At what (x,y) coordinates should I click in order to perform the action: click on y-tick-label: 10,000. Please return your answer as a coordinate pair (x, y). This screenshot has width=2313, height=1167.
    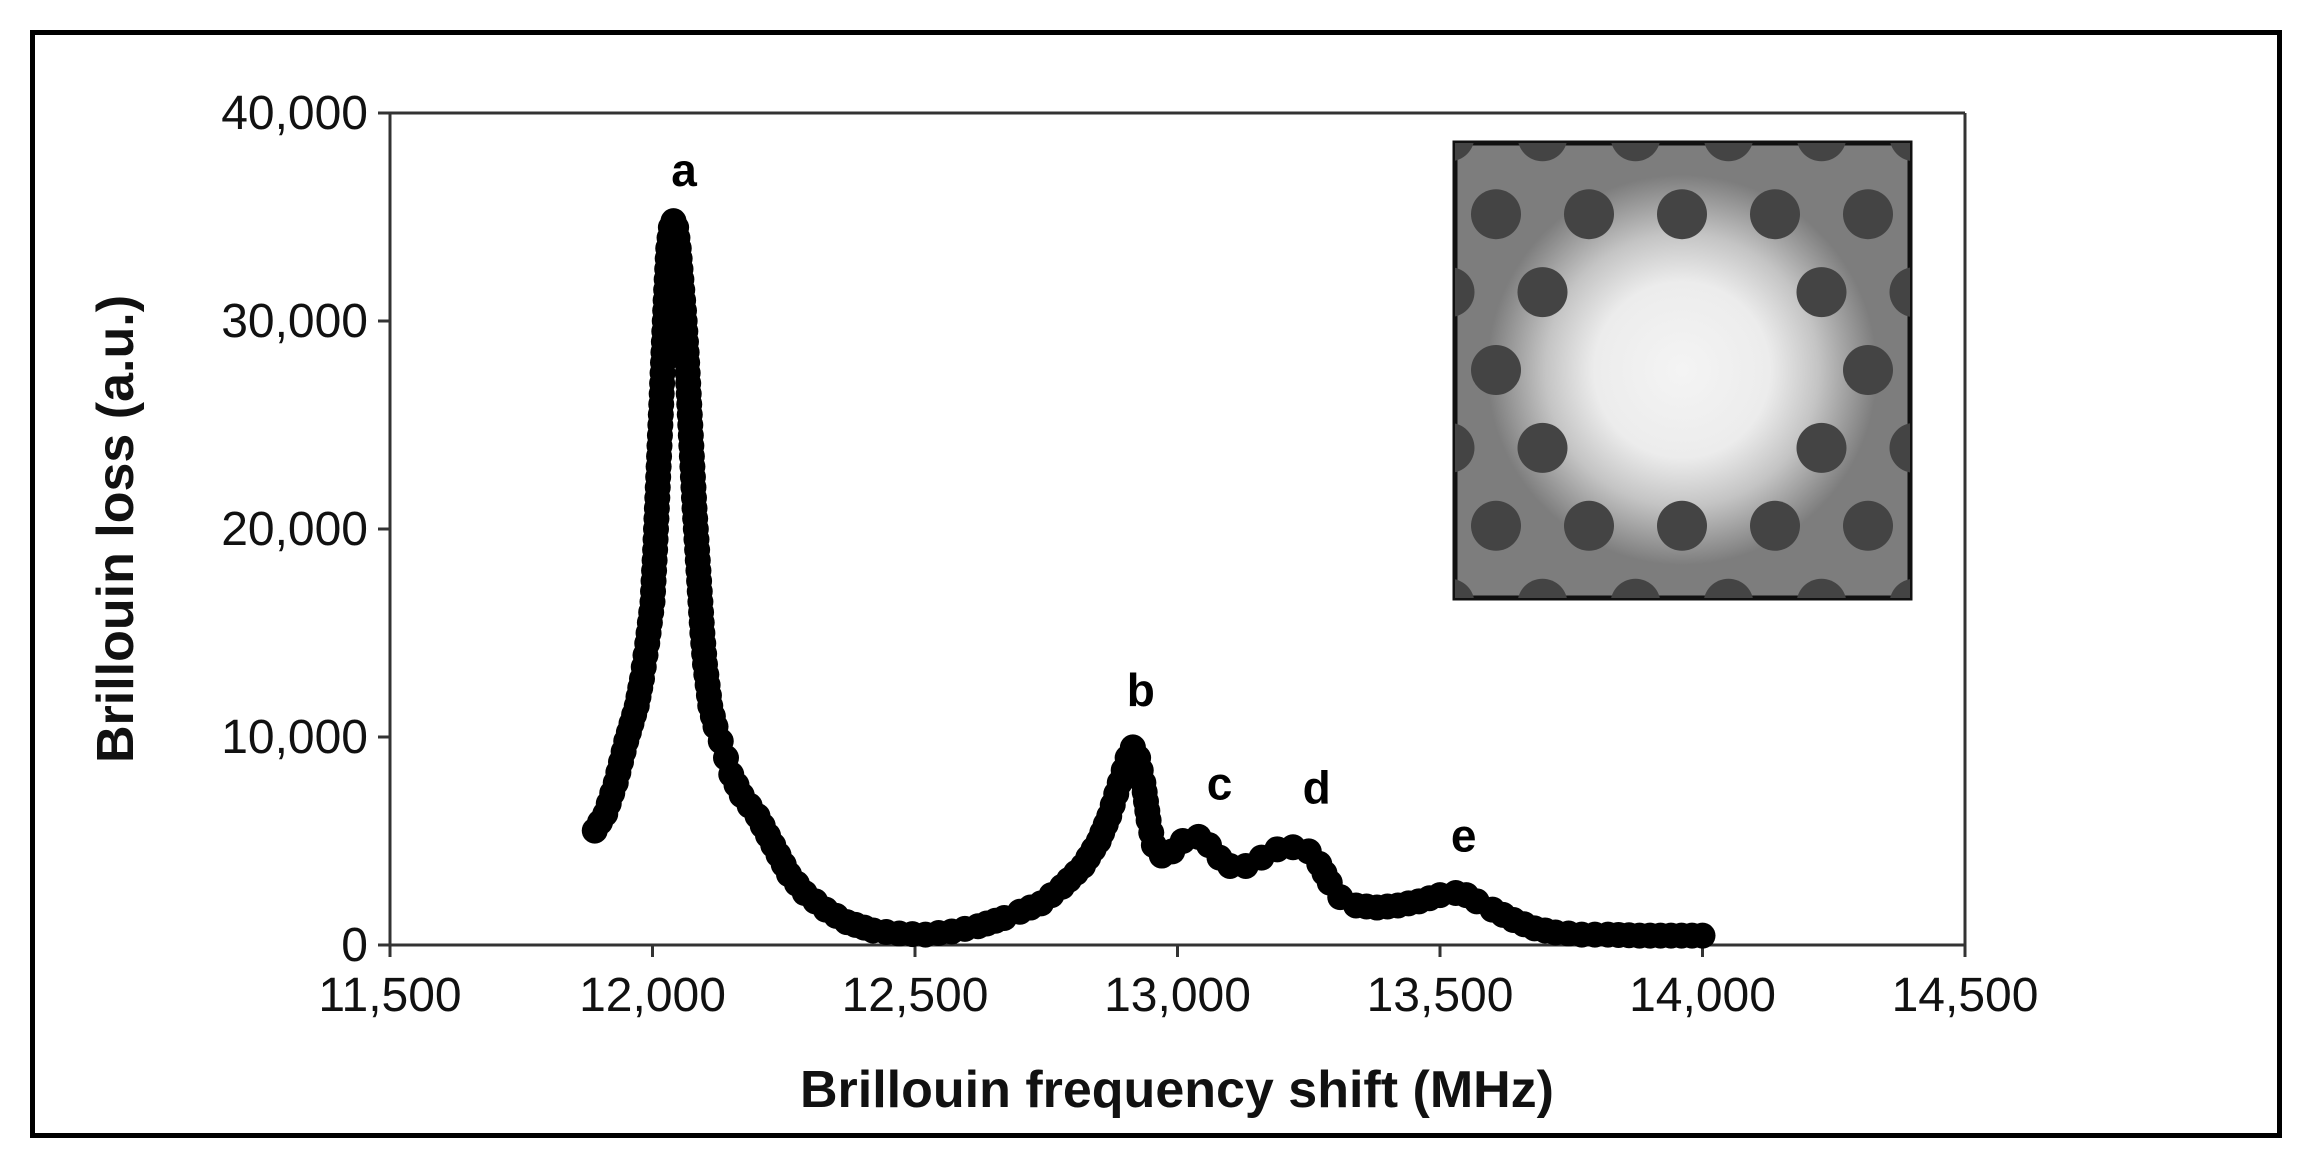
    Looking at the image, I should click on (294, 737).